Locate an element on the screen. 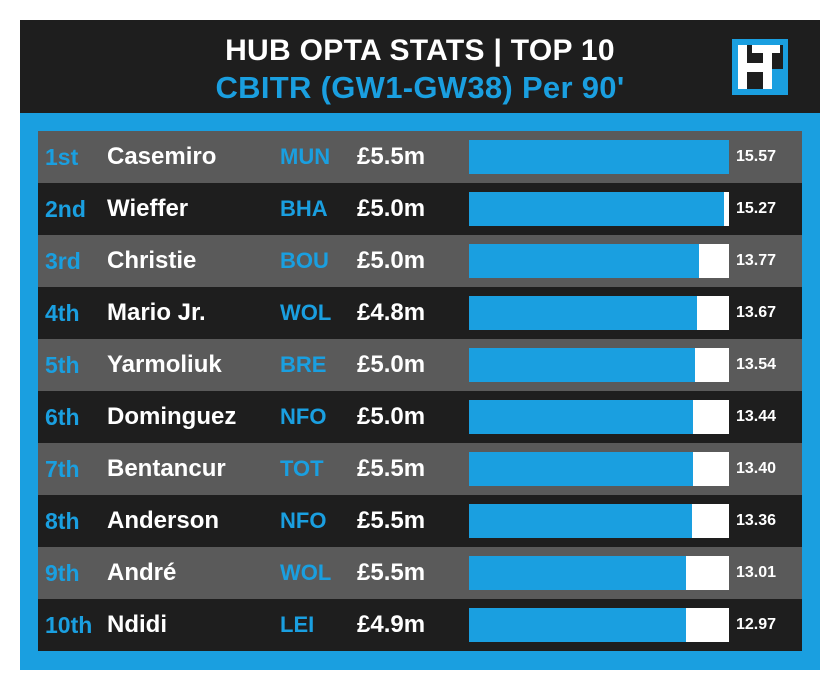 This screenshot has height=690, width=840. rank-label: 6th is located at coordinates (62, 417).